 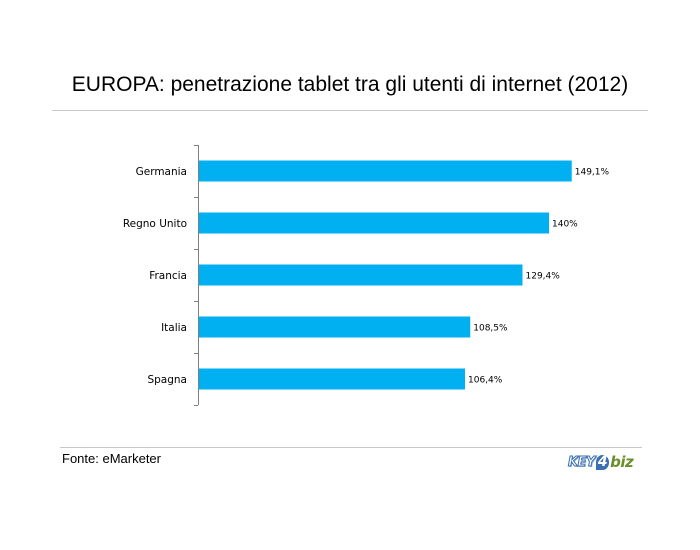 What do you see at coordinates (601, 462) in the screenshot?
I see `key4biz-logo: KEY 4 biz` at bounding box center [601, 462].